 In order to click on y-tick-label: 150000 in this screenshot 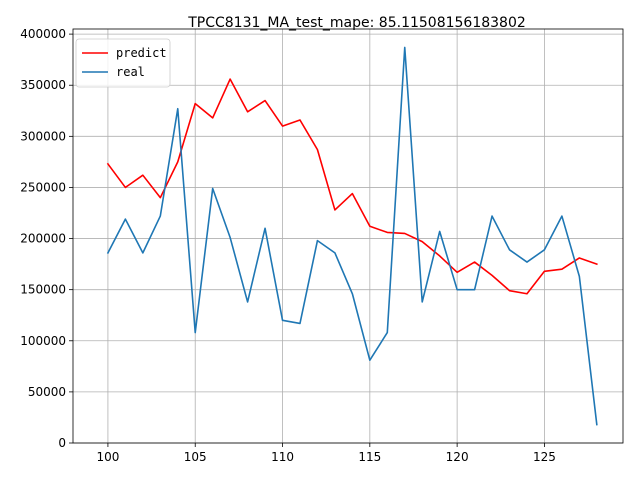, I will do `click(43, 290)`.